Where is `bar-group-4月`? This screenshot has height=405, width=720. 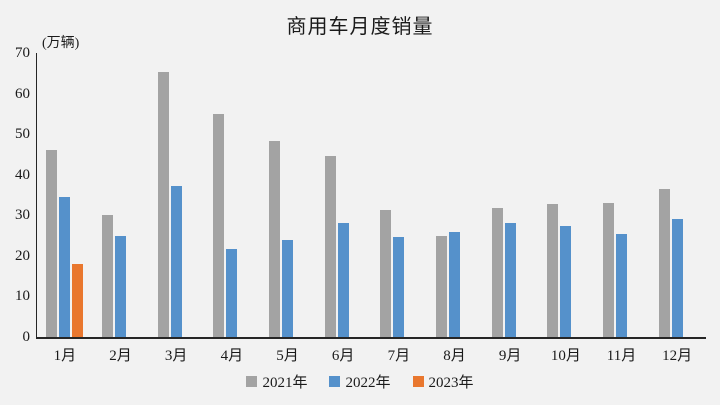 bar-group-4月 is located at coordinates (231, 225).